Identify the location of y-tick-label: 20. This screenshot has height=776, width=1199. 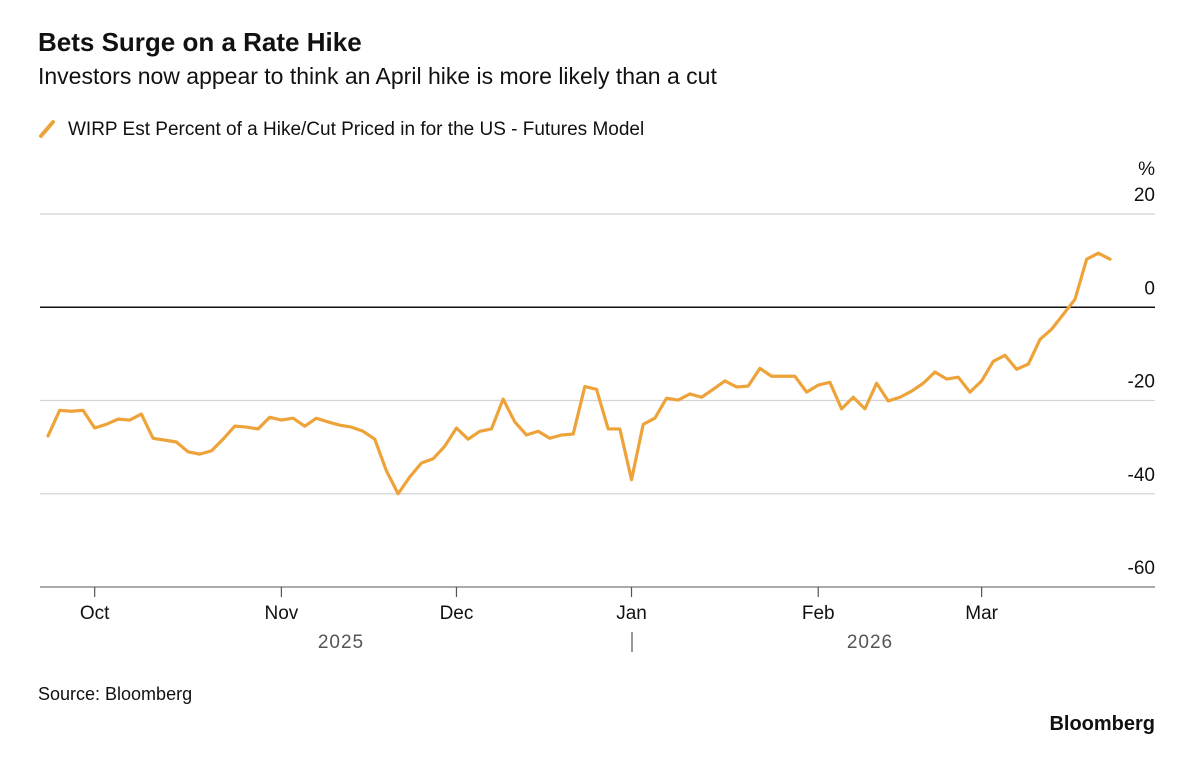
(1144, 195).